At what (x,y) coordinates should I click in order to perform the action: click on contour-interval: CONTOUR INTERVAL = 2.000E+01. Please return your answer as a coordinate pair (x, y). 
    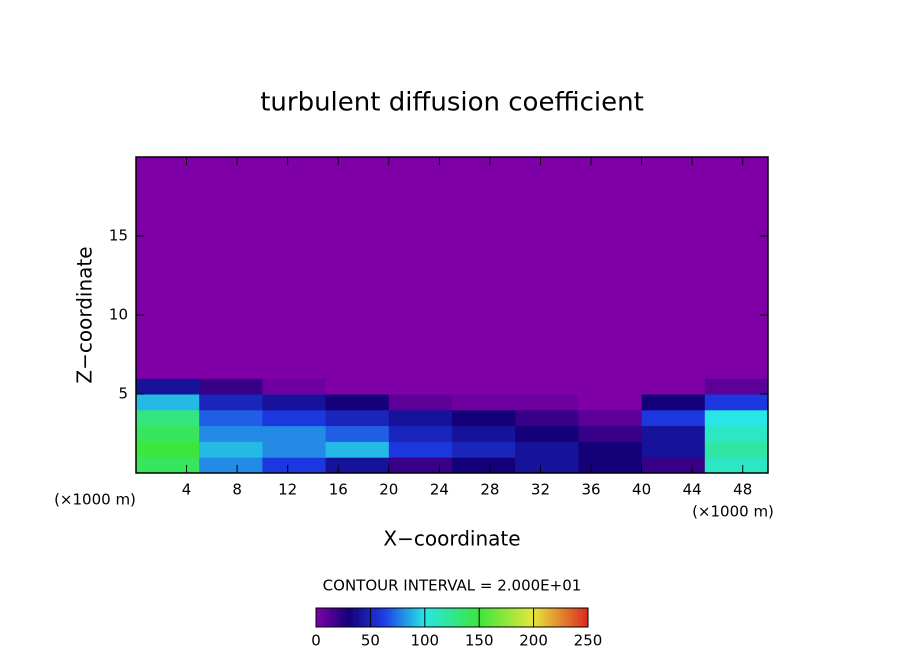
    Looking at the image, I should click on (452, 586).